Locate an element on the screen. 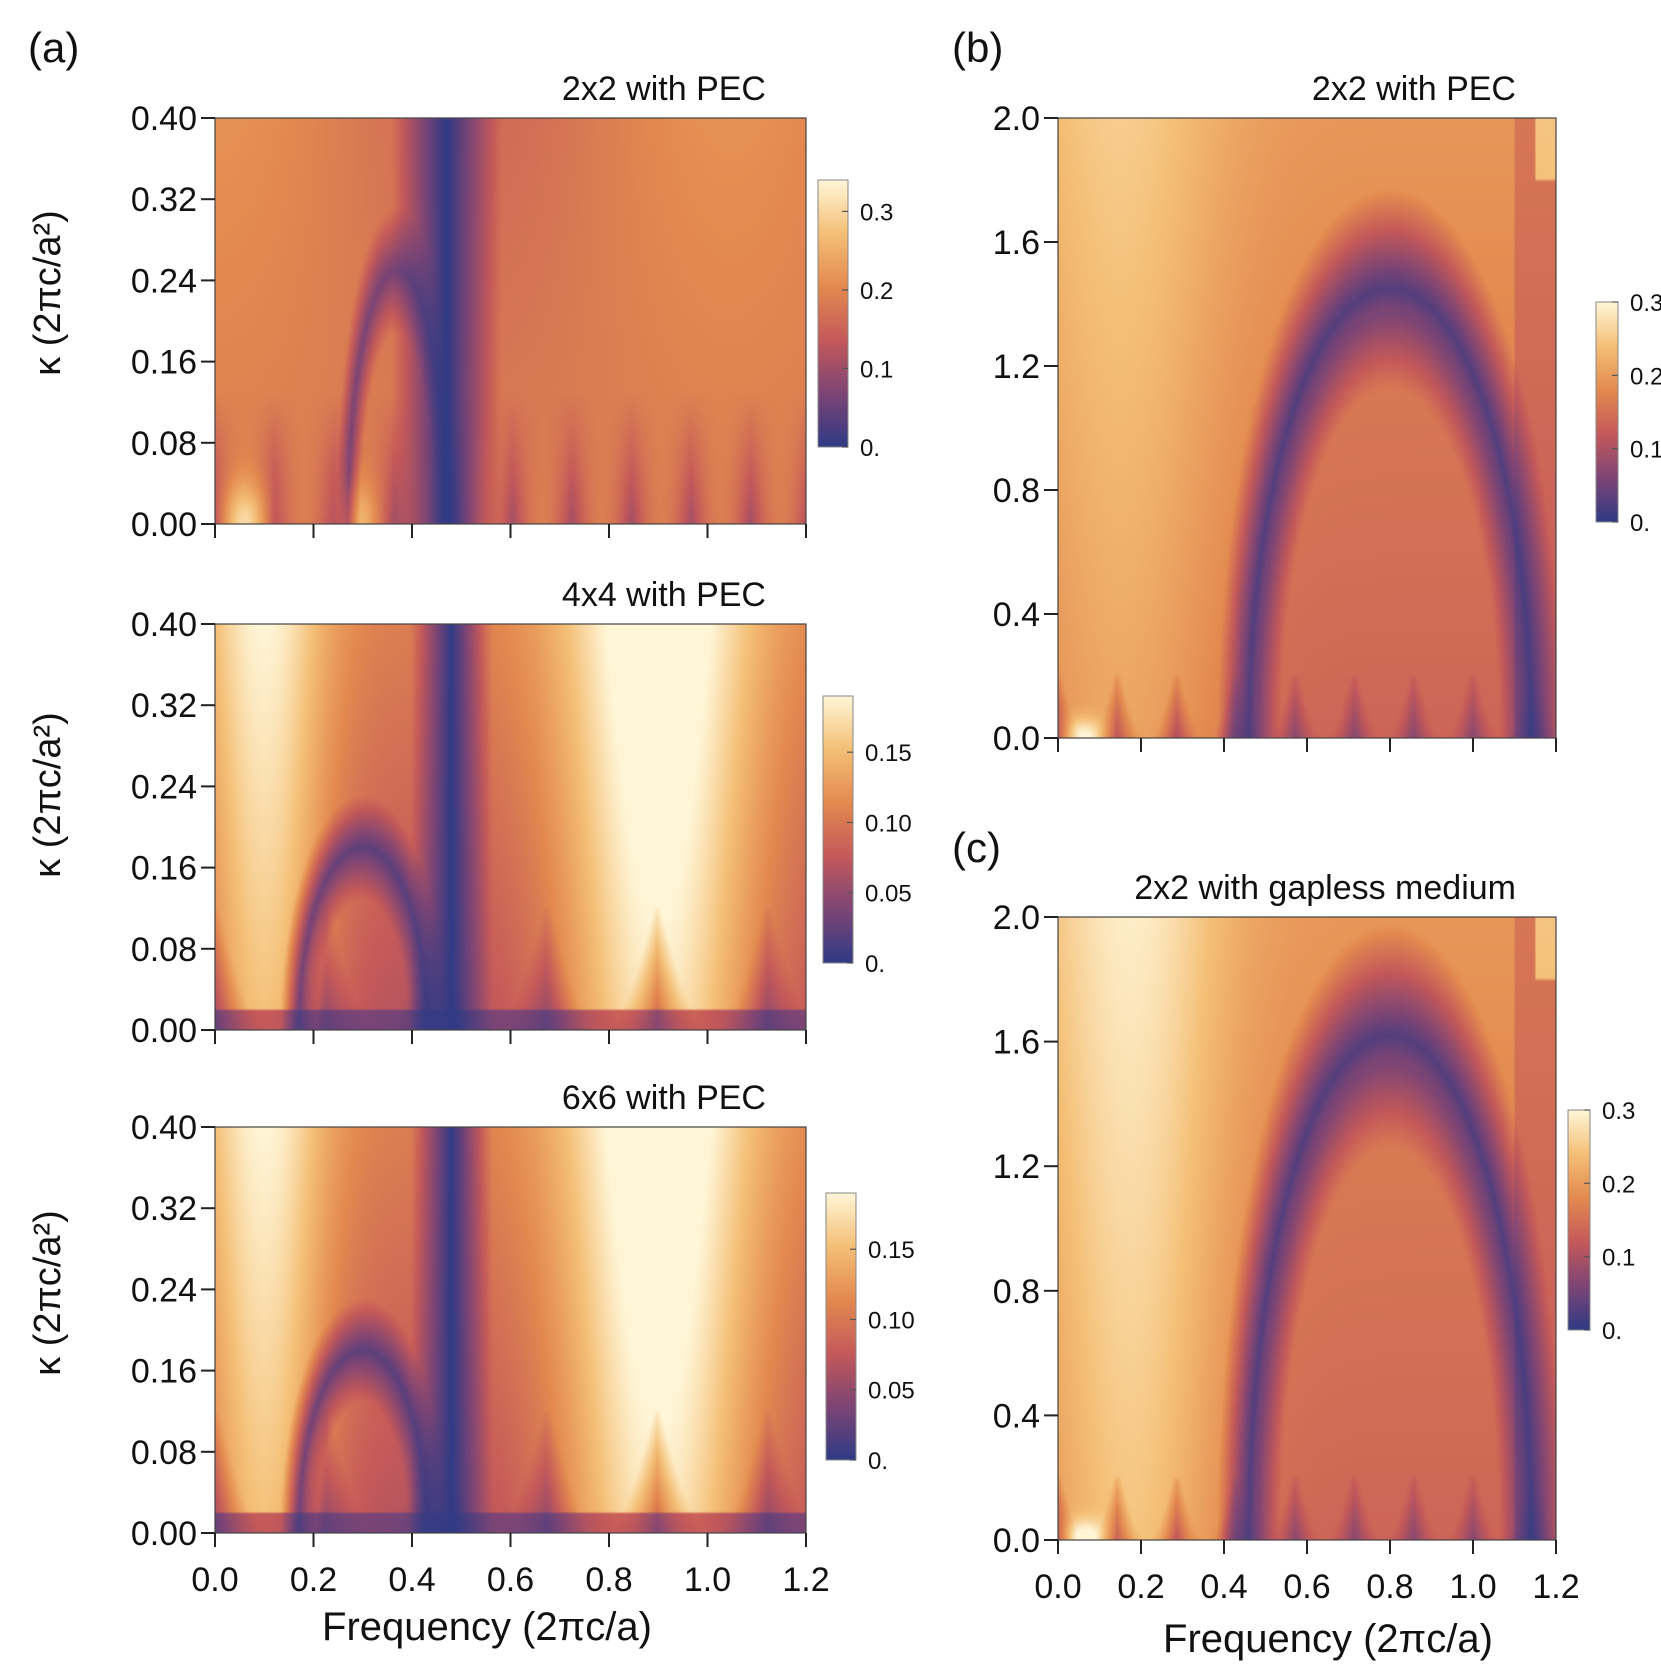 Image resolution: width=1661 pixels, height=1673 pixels. panel-label-c: (c) is located at coordinates (976, 847).